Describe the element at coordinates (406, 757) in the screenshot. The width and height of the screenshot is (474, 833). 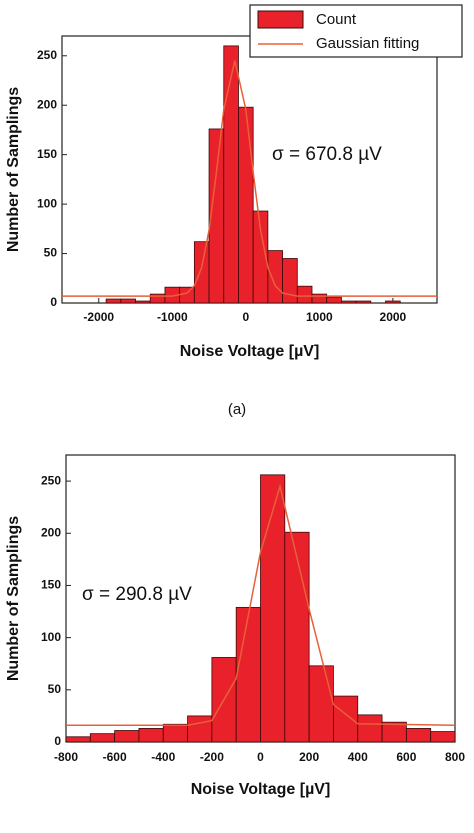
I see `x-tick-label: 600` at that location.